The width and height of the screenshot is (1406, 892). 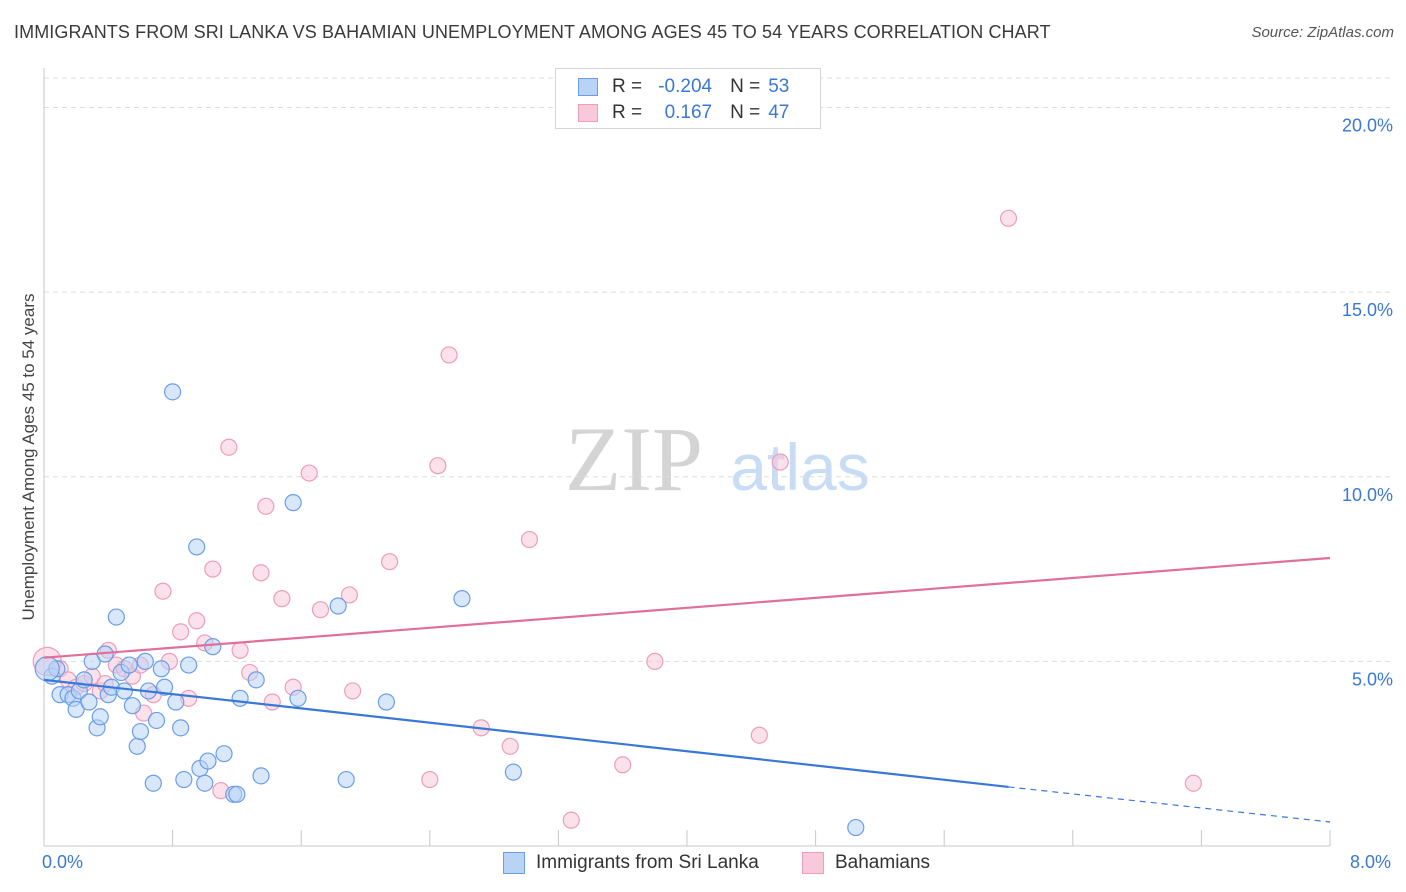 I want to click on bottom-legend-sri-lanka: Immigrants from Sri Lanka, so click(x=631, y=863).